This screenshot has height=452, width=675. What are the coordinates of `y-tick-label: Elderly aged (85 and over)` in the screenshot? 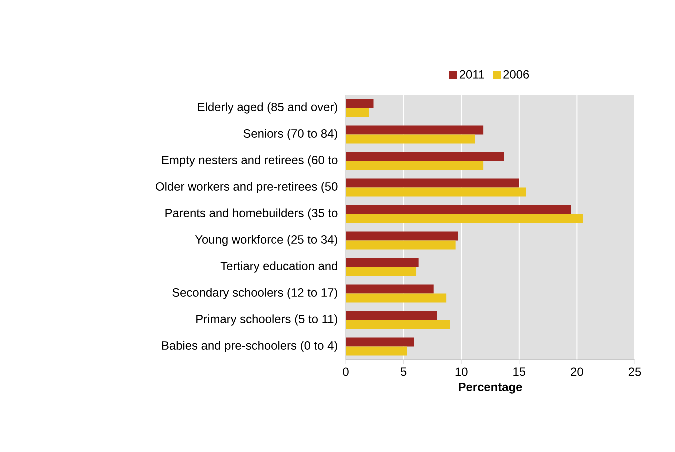 It's located at (268, 108).